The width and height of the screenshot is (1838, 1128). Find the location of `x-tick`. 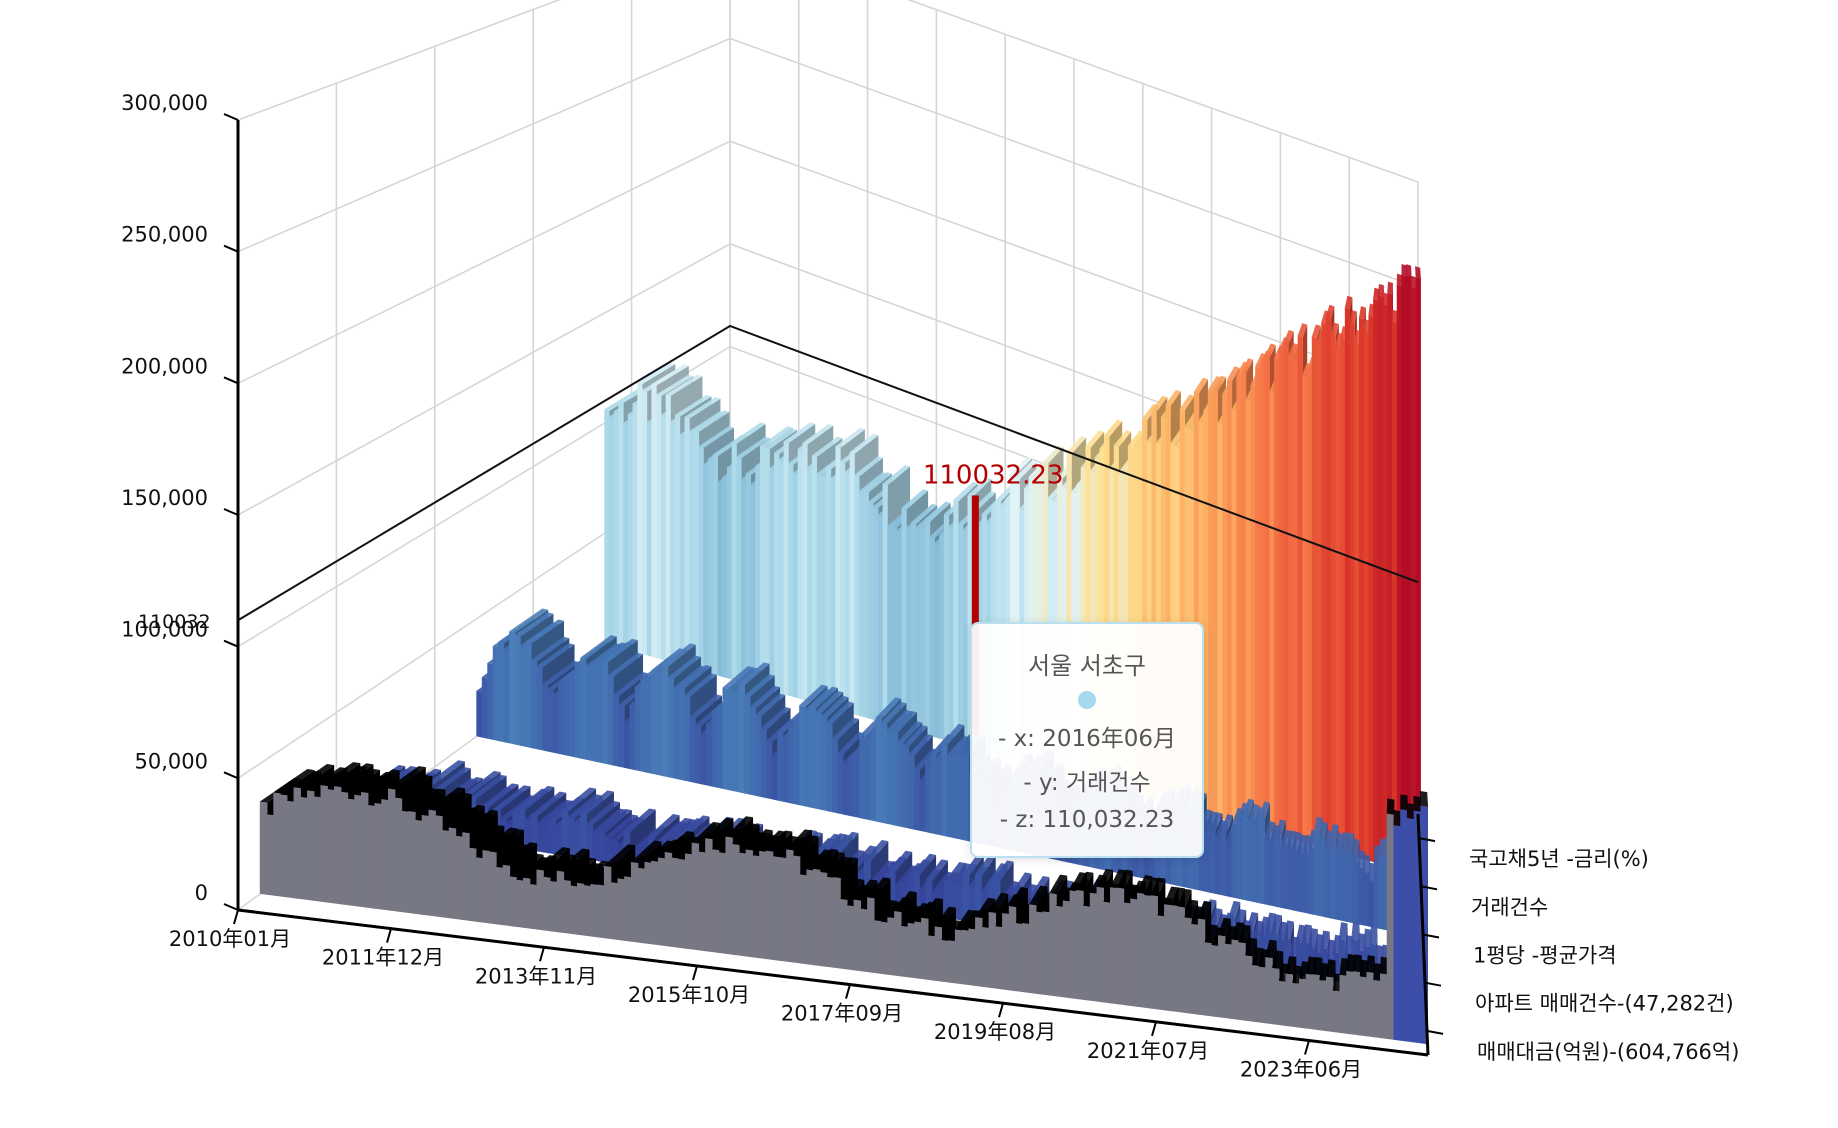

x-tick is located at coordinates (1307, 1048).